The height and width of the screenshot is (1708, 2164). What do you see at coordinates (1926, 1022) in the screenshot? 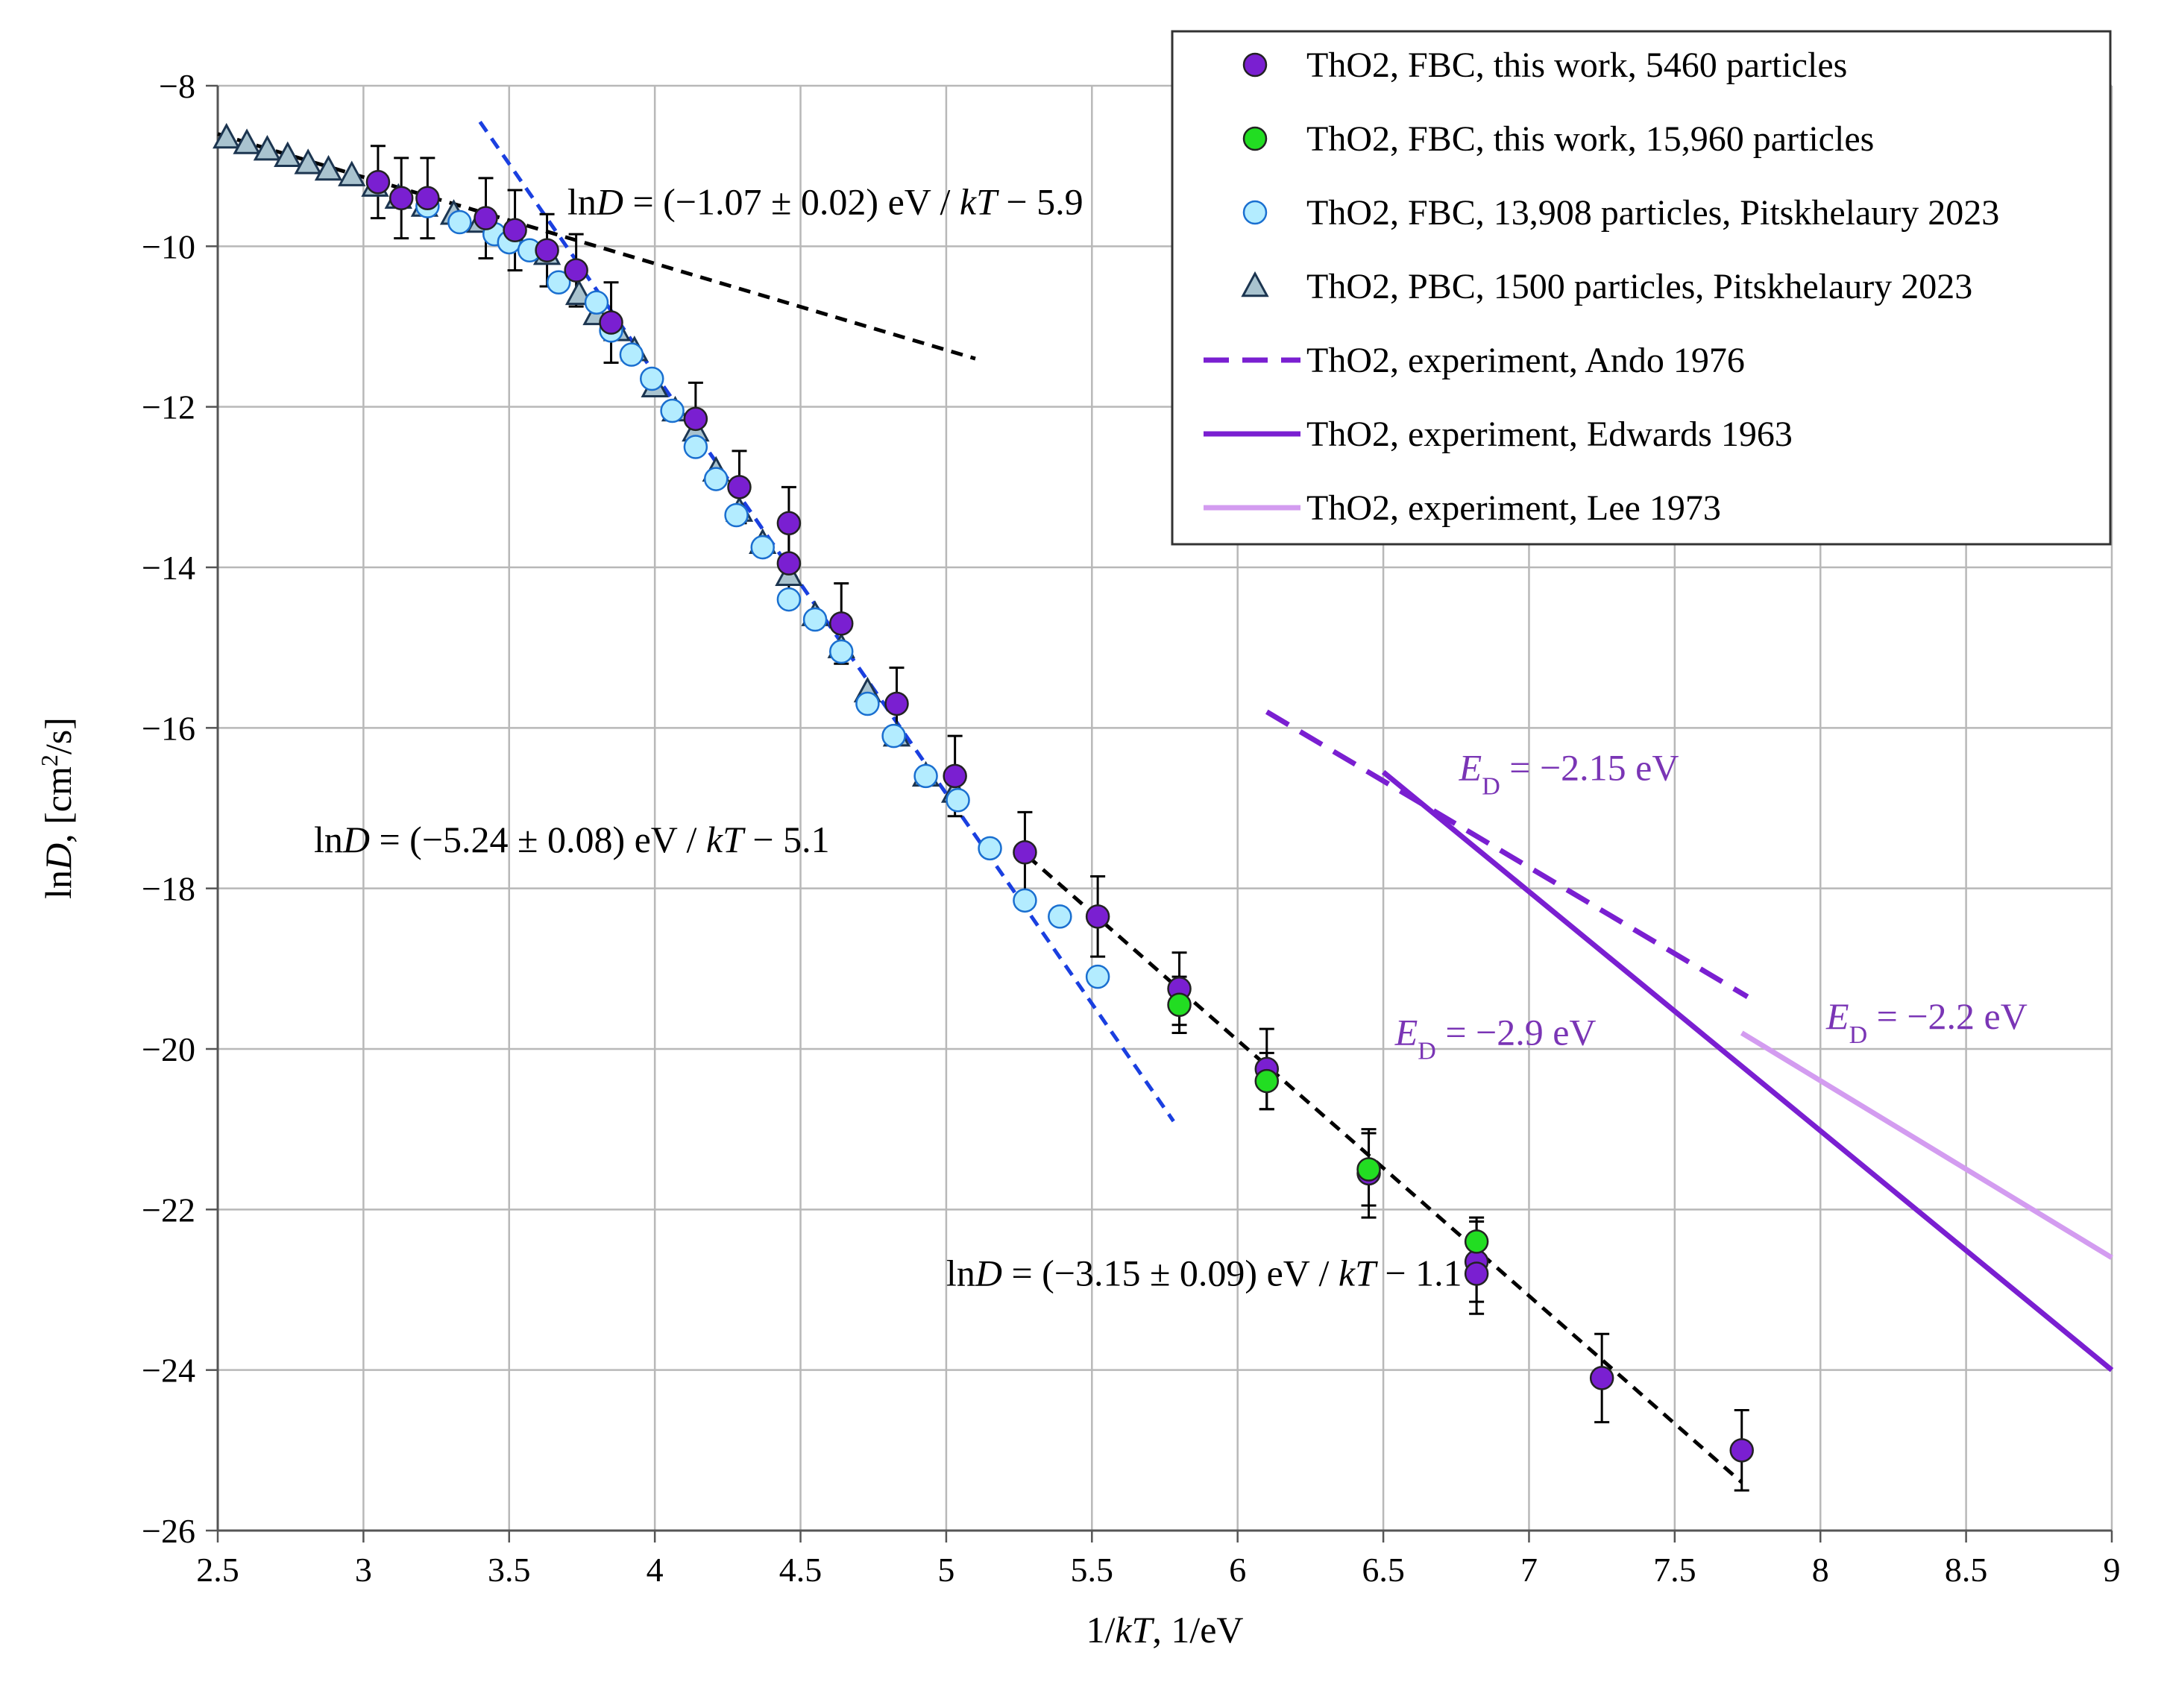
I see `activation-energy-label: ED = −2.2 eV` at bounding box center [1926, 1022].